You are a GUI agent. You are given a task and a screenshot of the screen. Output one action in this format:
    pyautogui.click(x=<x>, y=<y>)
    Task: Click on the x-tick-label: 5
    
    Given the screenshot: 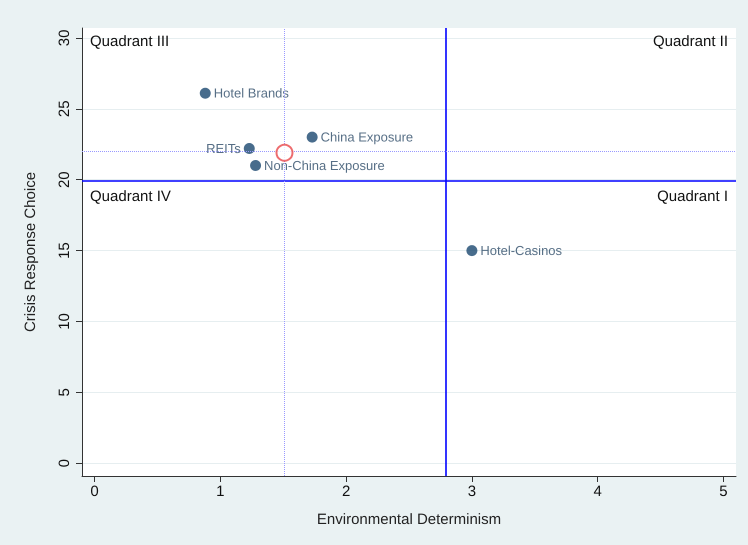 What is the action you would take?
    pyautogui.click(x=723, y=491)
    